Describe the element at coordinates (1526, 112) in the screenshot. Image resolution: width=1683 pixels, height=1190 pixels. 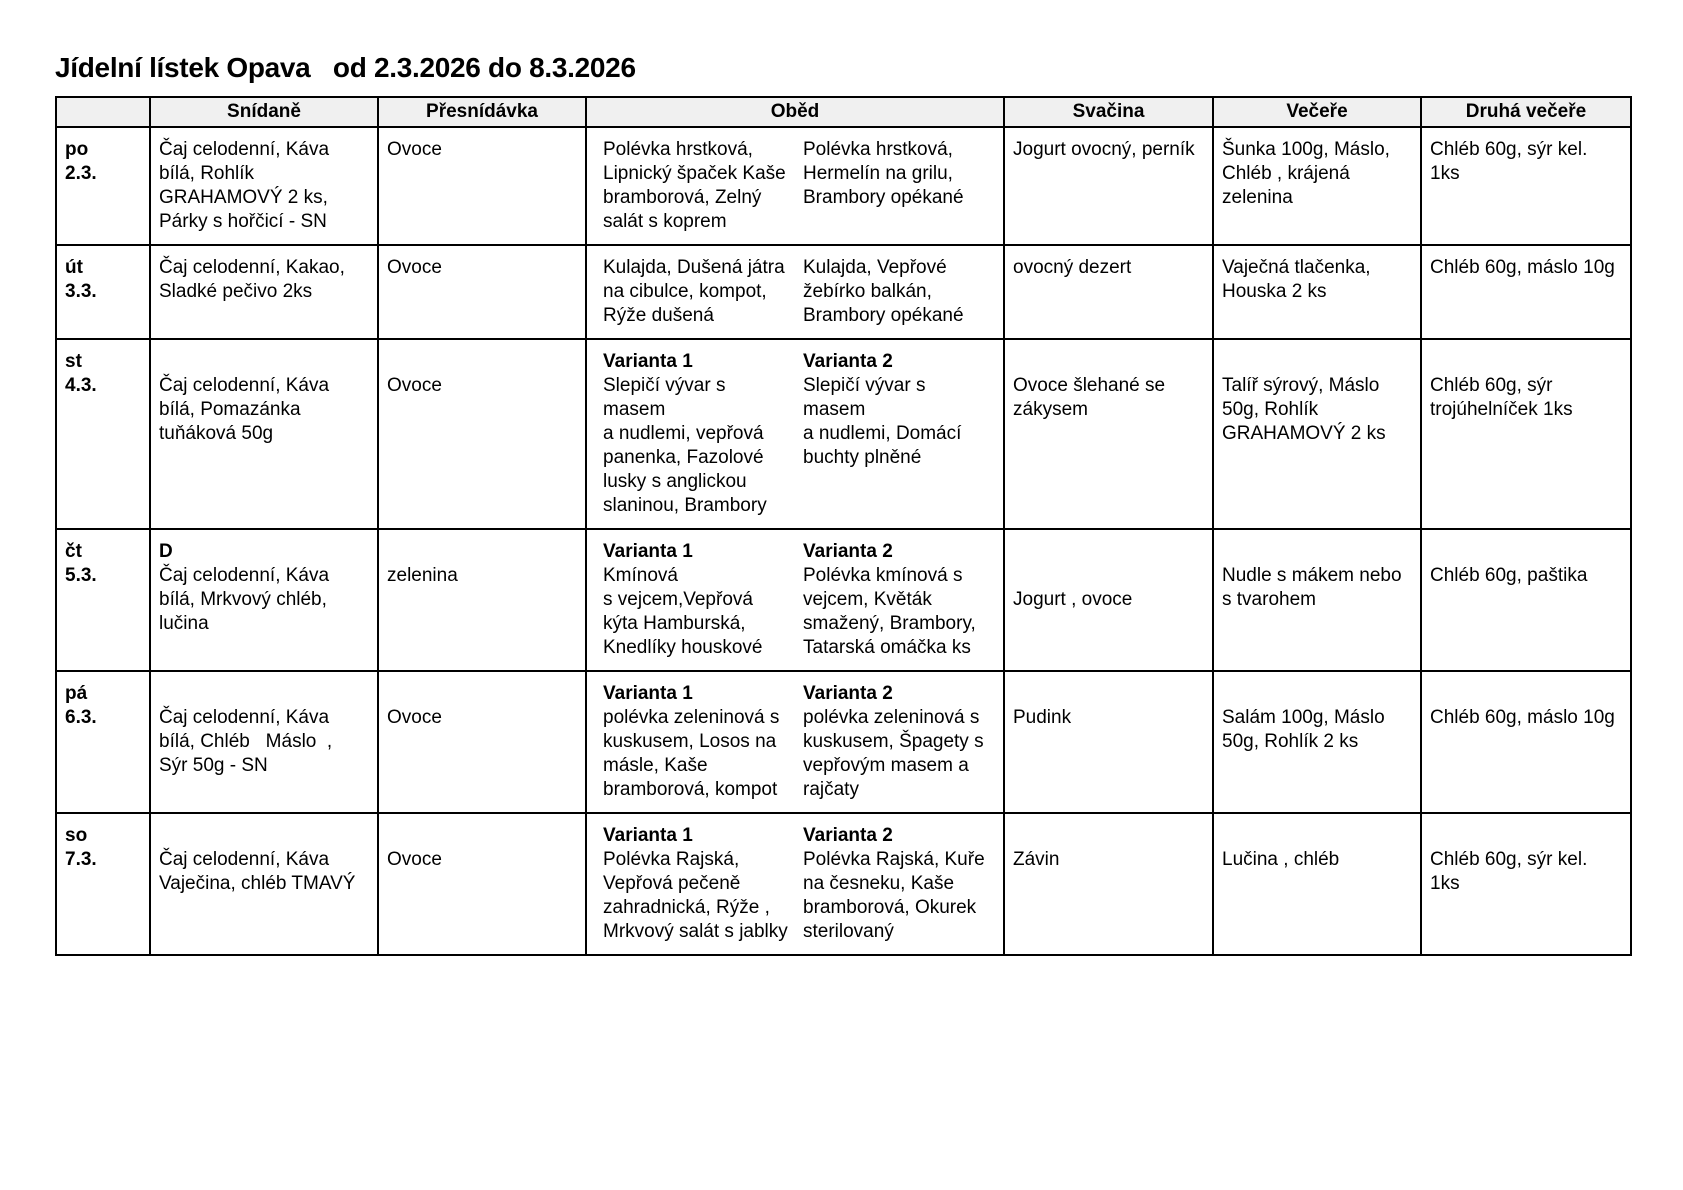
I see `header-druha-vecere: Druhá večeře` at that location.